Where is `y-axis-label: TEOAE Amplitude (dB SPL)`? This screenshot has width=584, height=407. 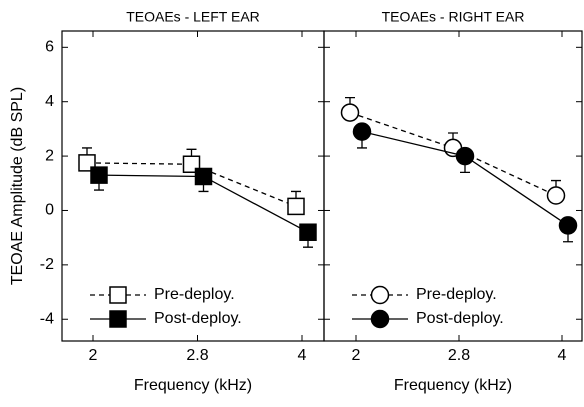 y-axis-label: TEOAE Amplitude (dB SPL) is located at coordinates (17, 186).